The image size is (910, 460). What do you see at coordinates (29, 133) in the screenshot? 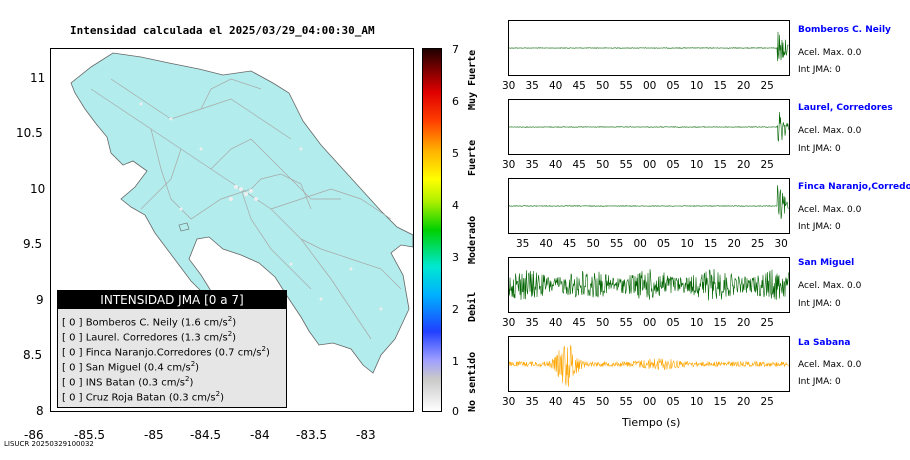
I see `map-y-tick: 10.5` at bounding box center [29, 133].